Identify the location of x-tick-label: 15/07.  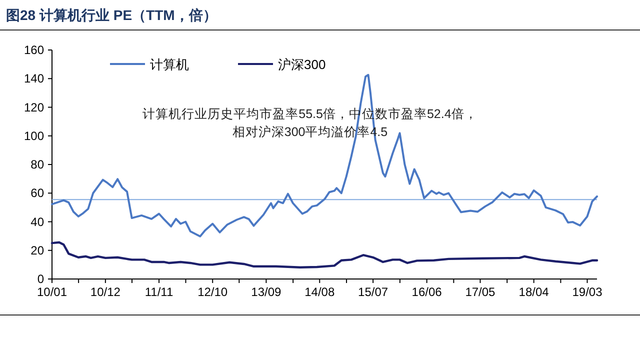
(373, 292).